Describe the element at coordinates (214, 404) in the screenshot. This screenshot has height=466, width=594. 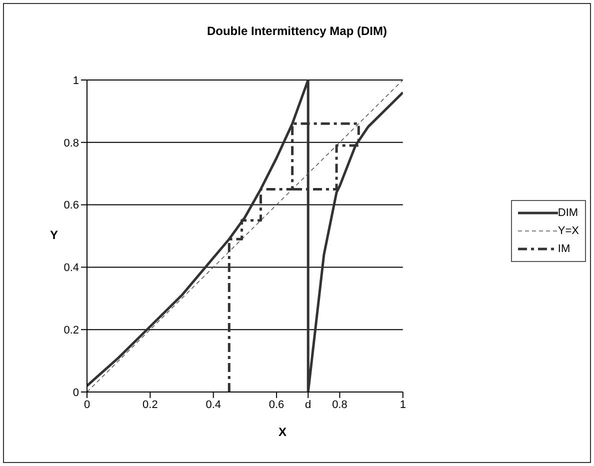
I see `x-tick-label: 0.4` at that location.